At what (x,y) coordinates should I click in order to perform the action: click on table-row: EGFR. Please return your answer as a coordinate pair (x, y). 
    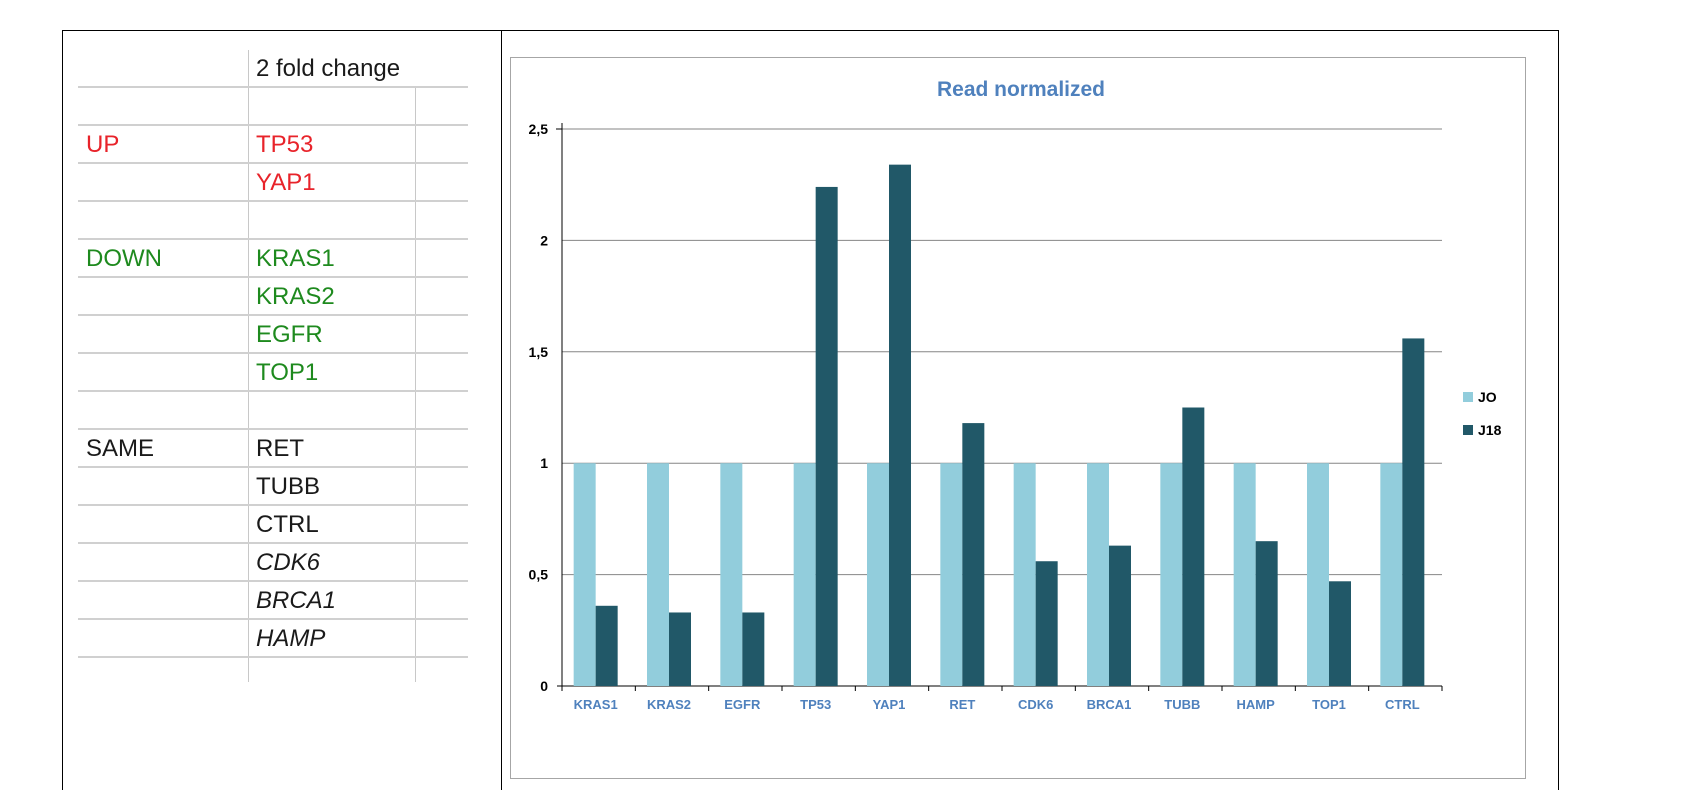
    Looking at the image, I should click on (273, 335).